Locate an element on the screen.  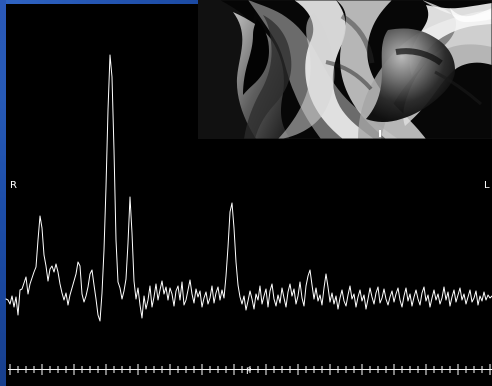
blue-left-frame is located at coordinates (3, 193).